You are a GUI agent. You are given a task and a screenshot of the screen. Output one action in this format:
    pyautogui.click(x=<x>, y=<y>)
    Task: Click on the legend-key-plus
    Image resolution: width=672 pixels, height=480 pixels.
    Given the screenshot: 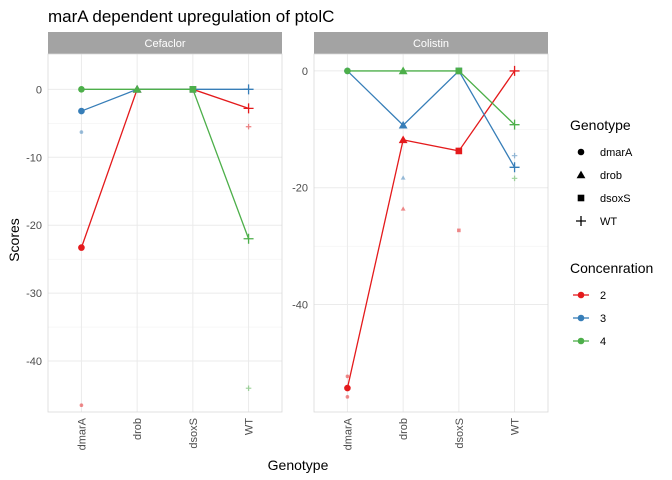 What is the action you would take?
    pyautogui.click(x=581, y=221)
    